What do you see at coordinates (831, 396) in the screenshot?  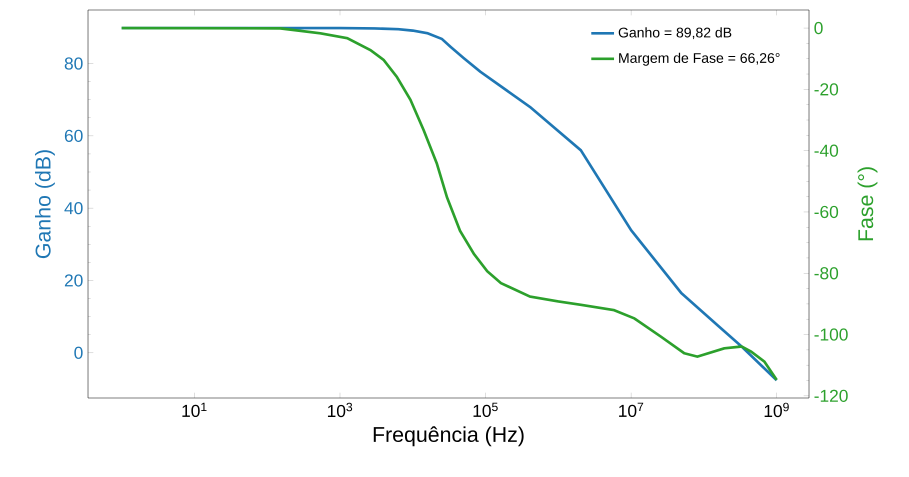 I see `y2-tick-label: -120` at bounding box center [831, 396].